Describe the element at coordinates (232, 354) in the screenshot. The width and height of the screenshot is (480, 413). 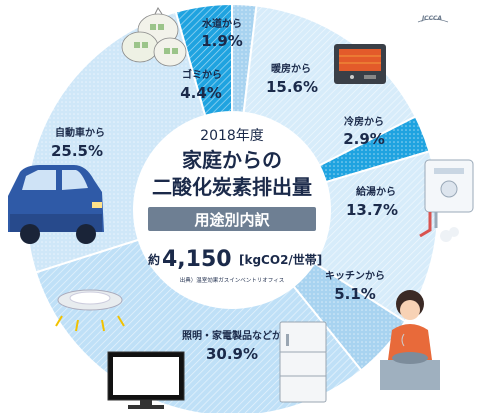
I see `slice-pct-appliances: 30.9%` at that location.